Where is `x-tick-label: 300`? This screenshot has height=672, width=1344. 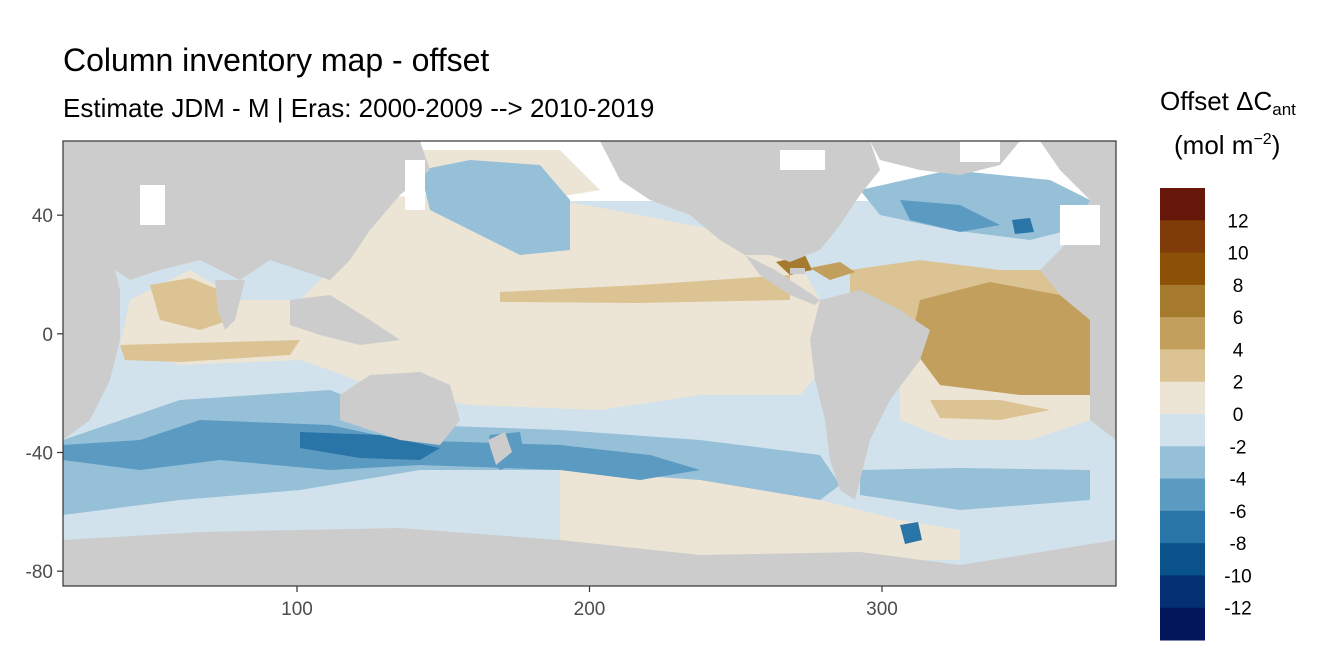
x-tick-label: 300 is located at coordinates (882, 609).